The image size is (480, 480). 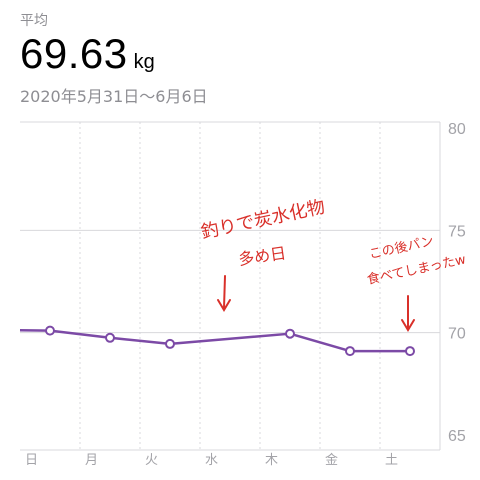 I want to click on x-tick-label-0: 日, so click(x=31, y=460).